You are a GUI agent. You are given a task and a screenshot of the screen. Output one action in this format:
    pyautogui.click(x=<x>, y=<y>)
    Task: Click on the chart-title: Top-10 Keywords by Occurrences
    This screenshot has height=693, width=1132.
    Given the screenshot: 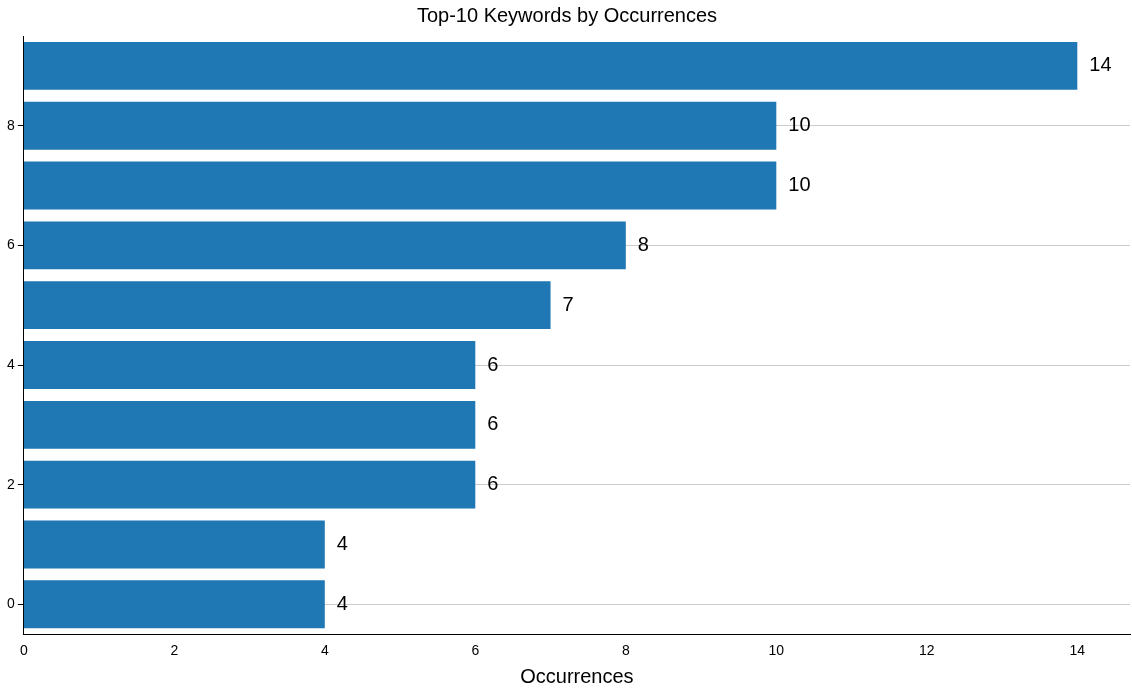 What is the action you would take?
    pyautogui.click(x=567, y=14)
    